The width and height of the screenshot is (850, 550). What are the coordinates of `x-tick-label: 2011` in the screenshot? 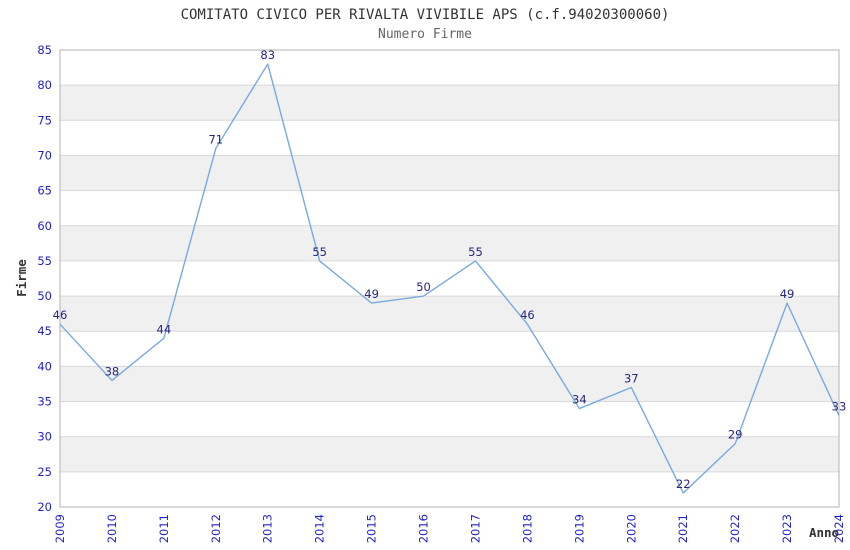 It's located at (164, 528).